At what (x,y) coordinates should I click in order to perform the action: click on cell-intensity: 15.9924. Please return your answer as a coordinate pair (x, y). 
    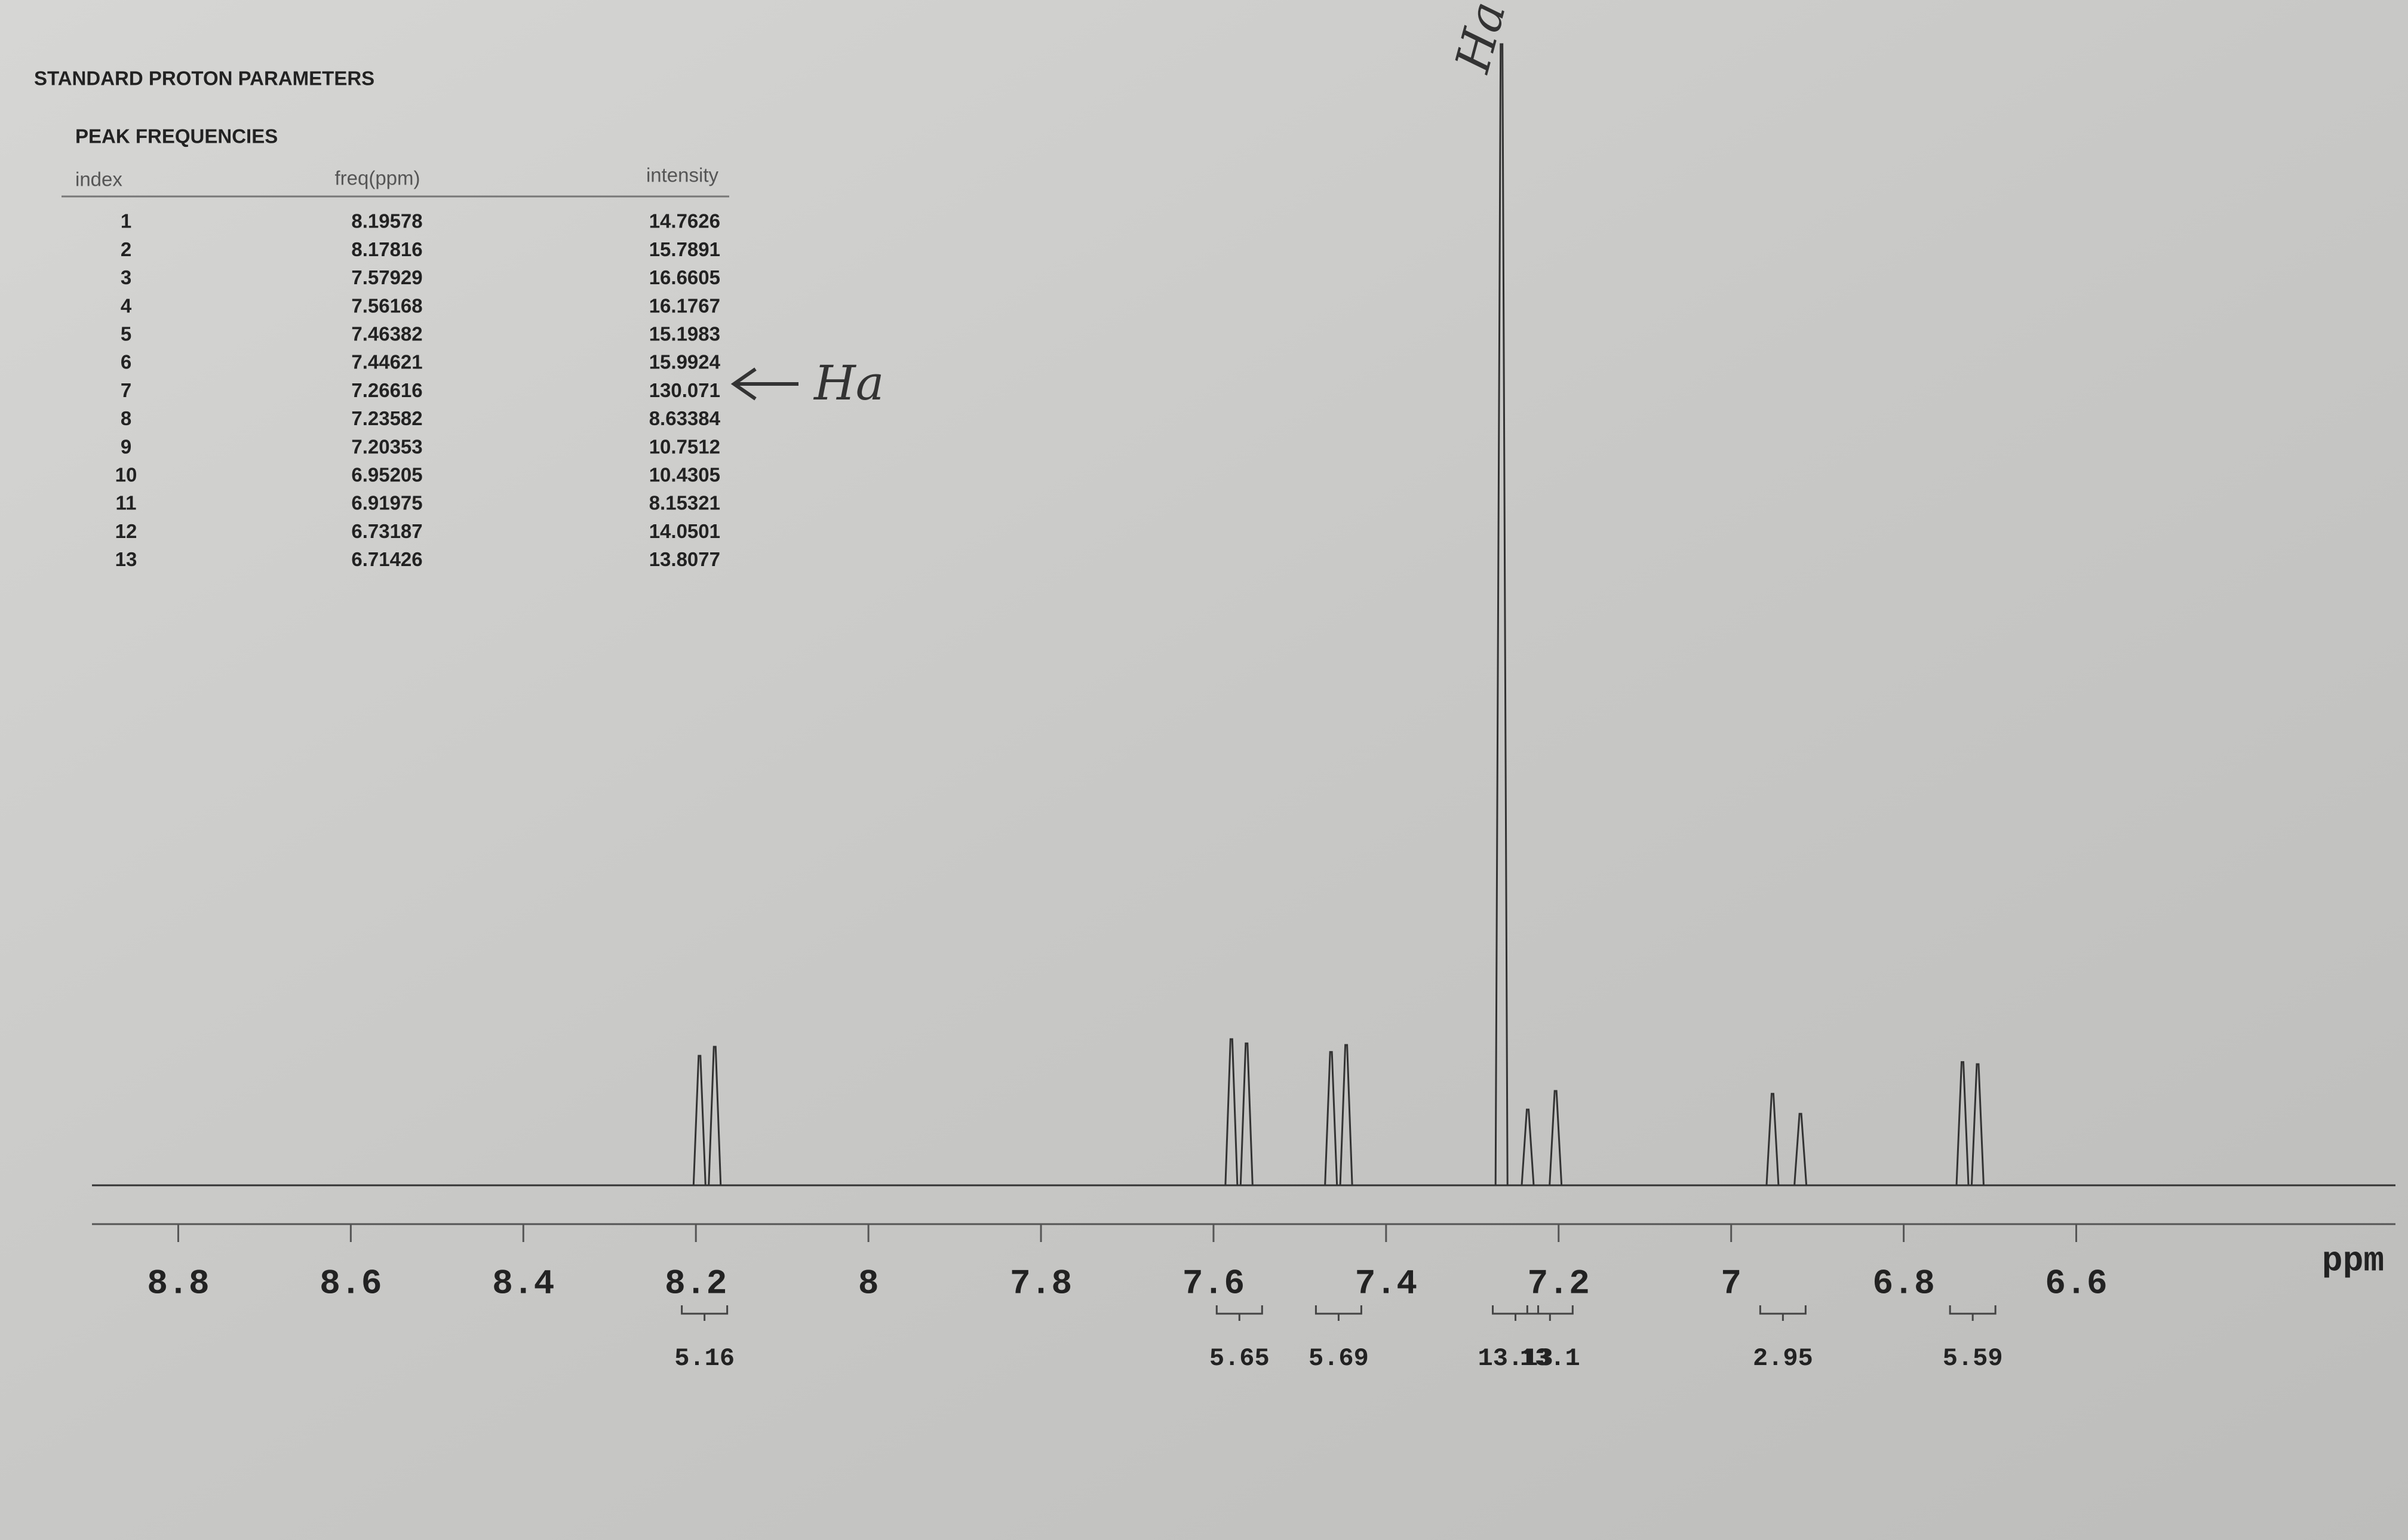
    Looking at the image, I should click on (685, 362).